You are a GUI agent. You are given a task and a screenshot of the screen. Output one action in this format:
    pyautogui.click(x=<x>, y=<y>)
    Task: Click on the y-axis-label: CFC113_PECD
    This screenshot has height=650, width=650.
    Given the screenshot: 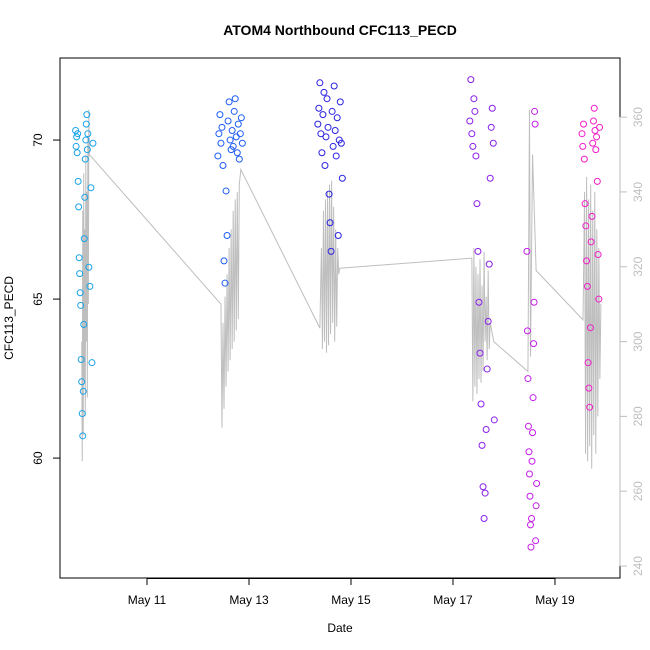 What is the action you would take?
    pyautogui.click(x=9, y=318)
    